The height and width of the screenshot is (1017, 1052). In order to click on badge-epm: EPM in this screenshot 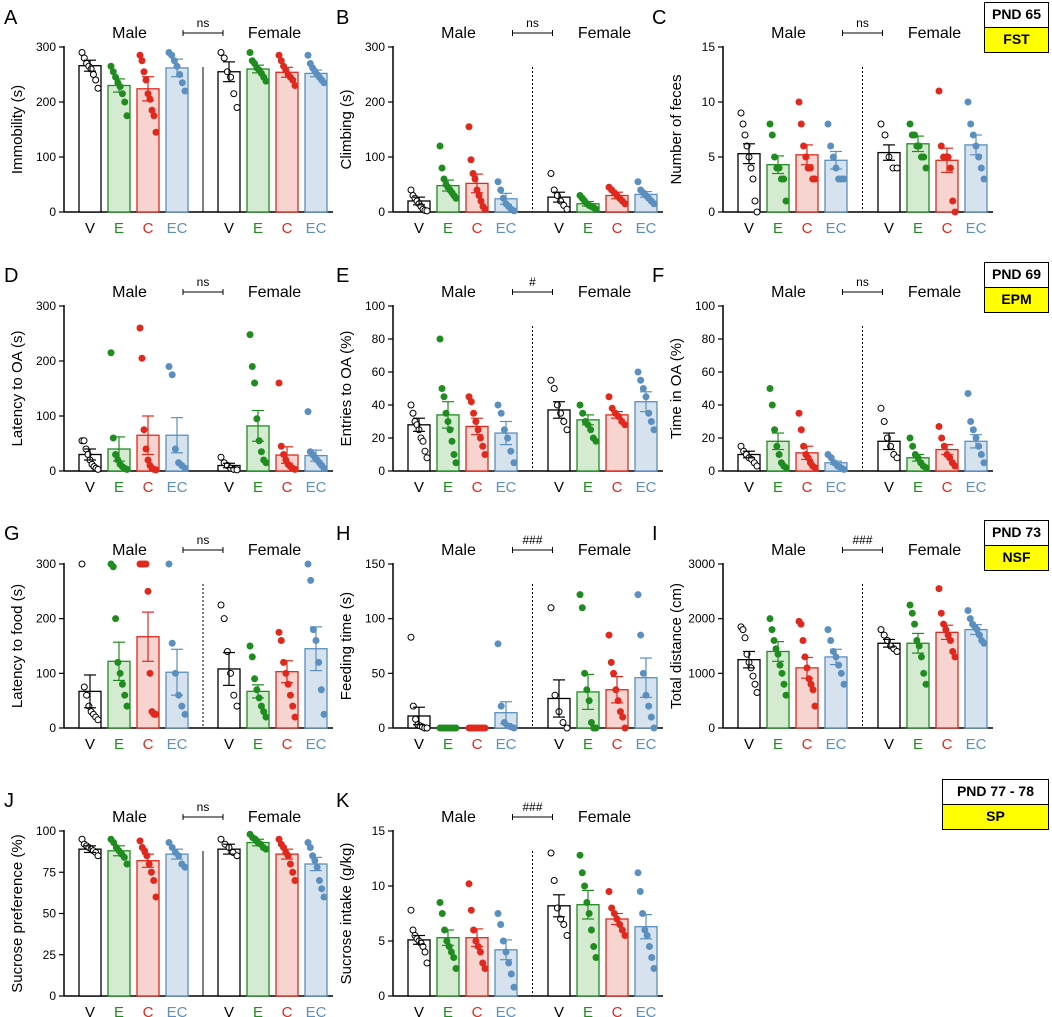, I will do `click(1016, 300)`.